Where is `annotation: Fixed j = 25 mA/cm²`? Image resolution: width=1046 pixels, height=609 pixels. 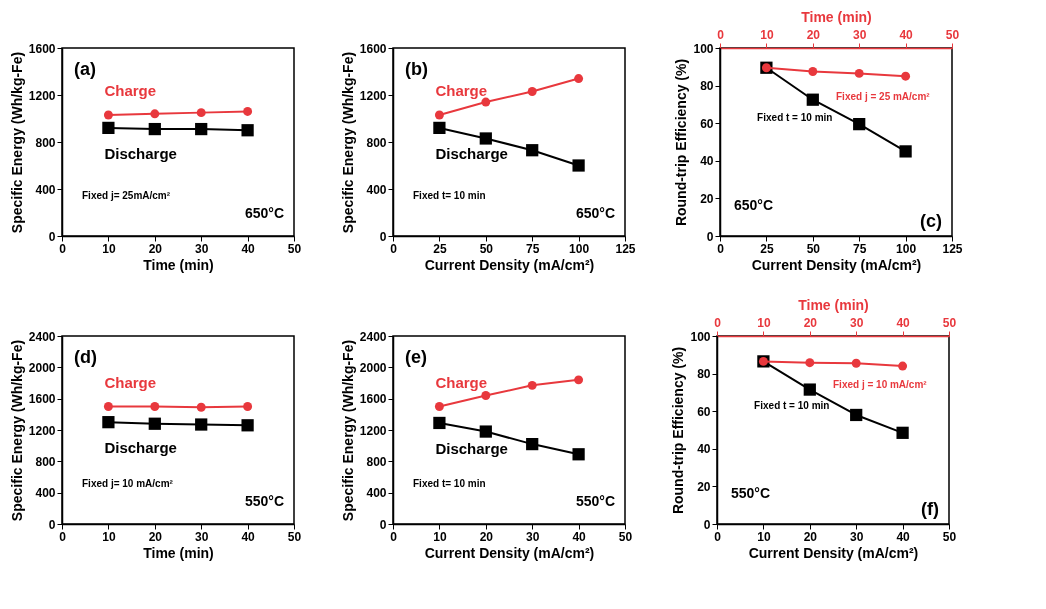 annotation: Fixed j = 25 mA/cm² is located at coordinates (883, 96).